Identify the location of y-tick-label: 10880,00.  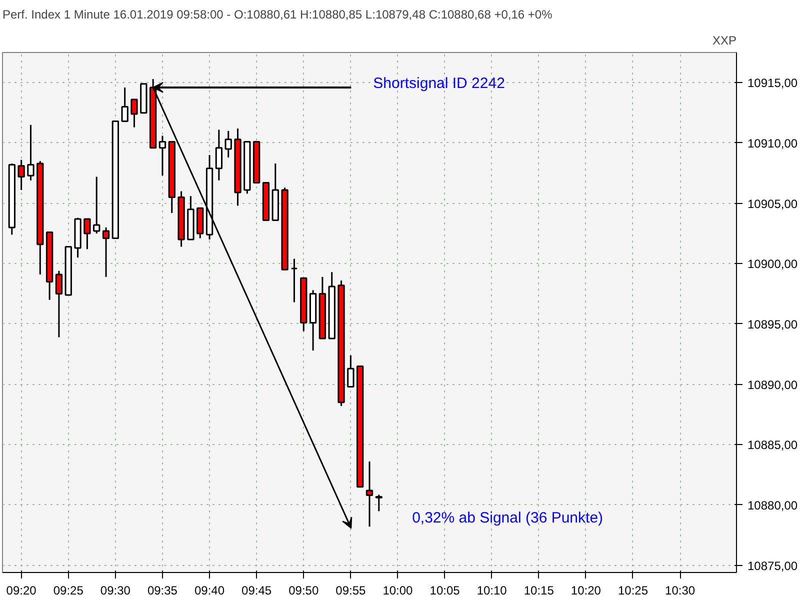
(773, 505).